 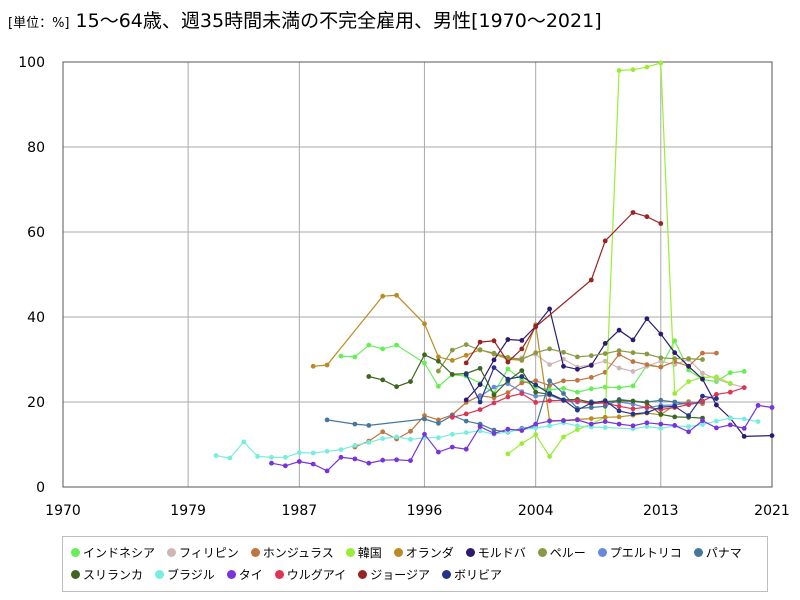 I want to click on x-tick-label: 2004, so click(x=536, y=511).